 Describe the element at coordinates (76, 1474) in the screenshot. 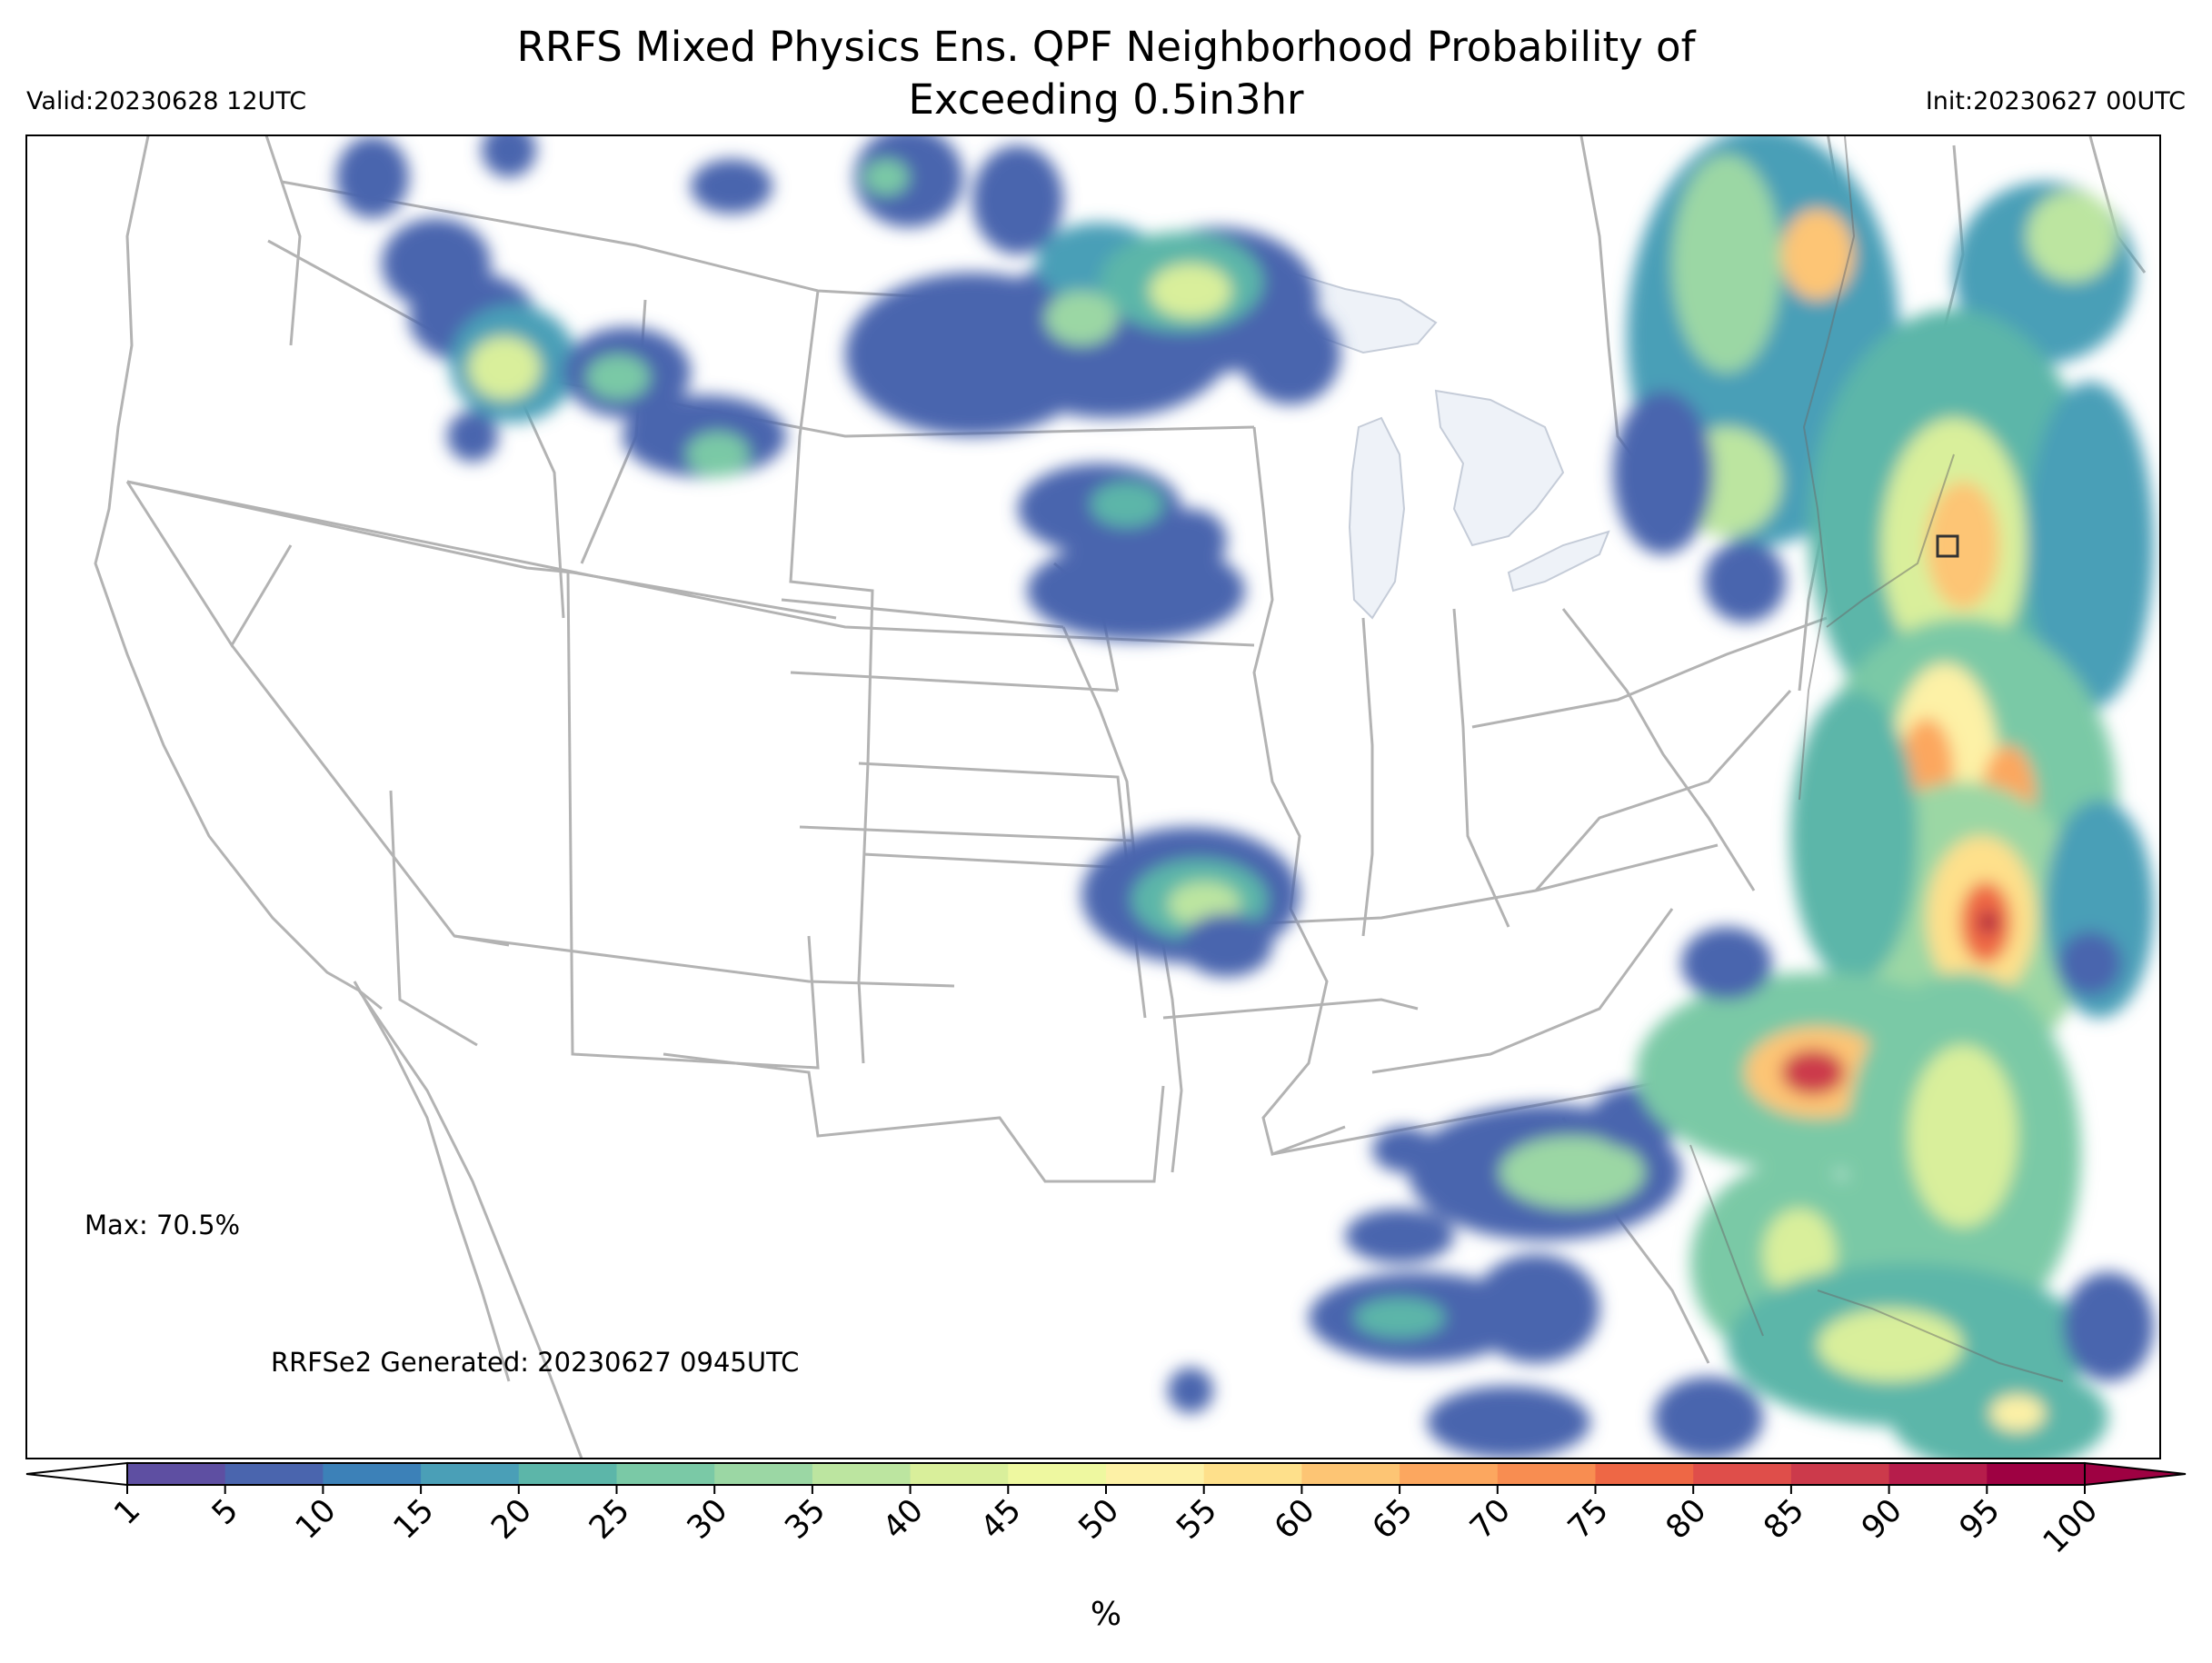

I see `colorbar-under-extension` at that location.